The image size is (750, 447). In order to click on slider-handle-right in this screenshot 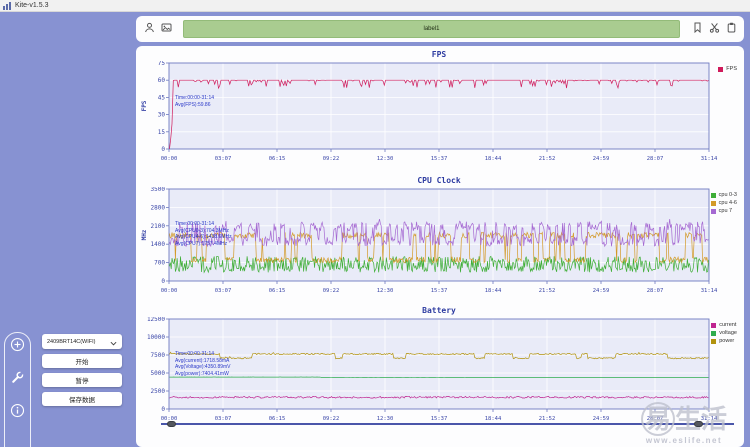, I will do `click(698, 424)`.